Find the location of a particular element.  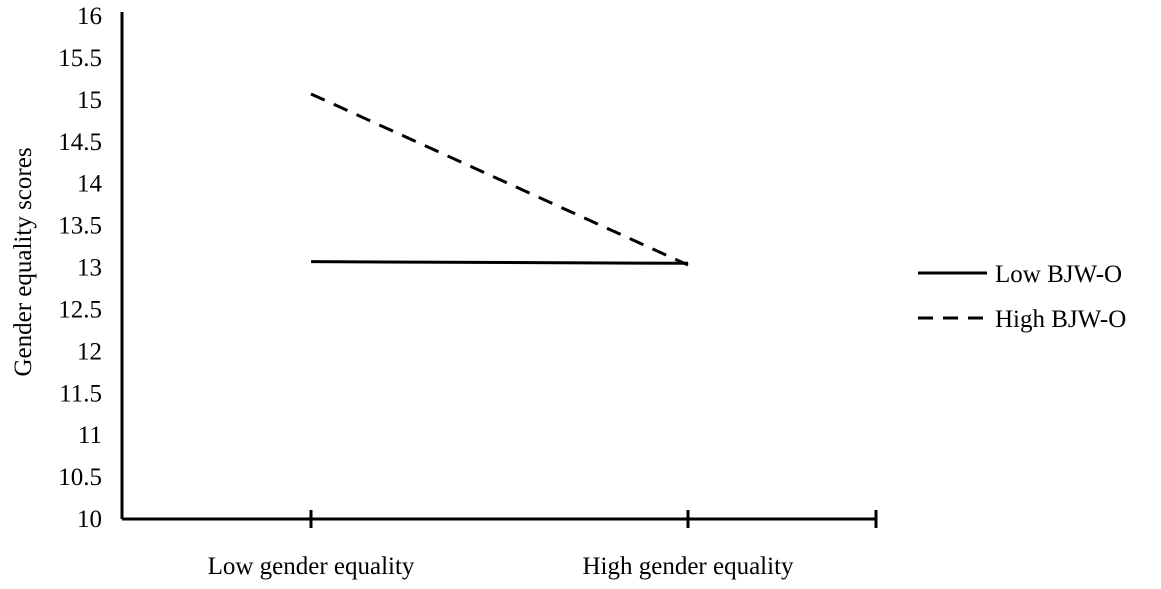

x-category-label: High gender equality is located at coordinates (688, 566).